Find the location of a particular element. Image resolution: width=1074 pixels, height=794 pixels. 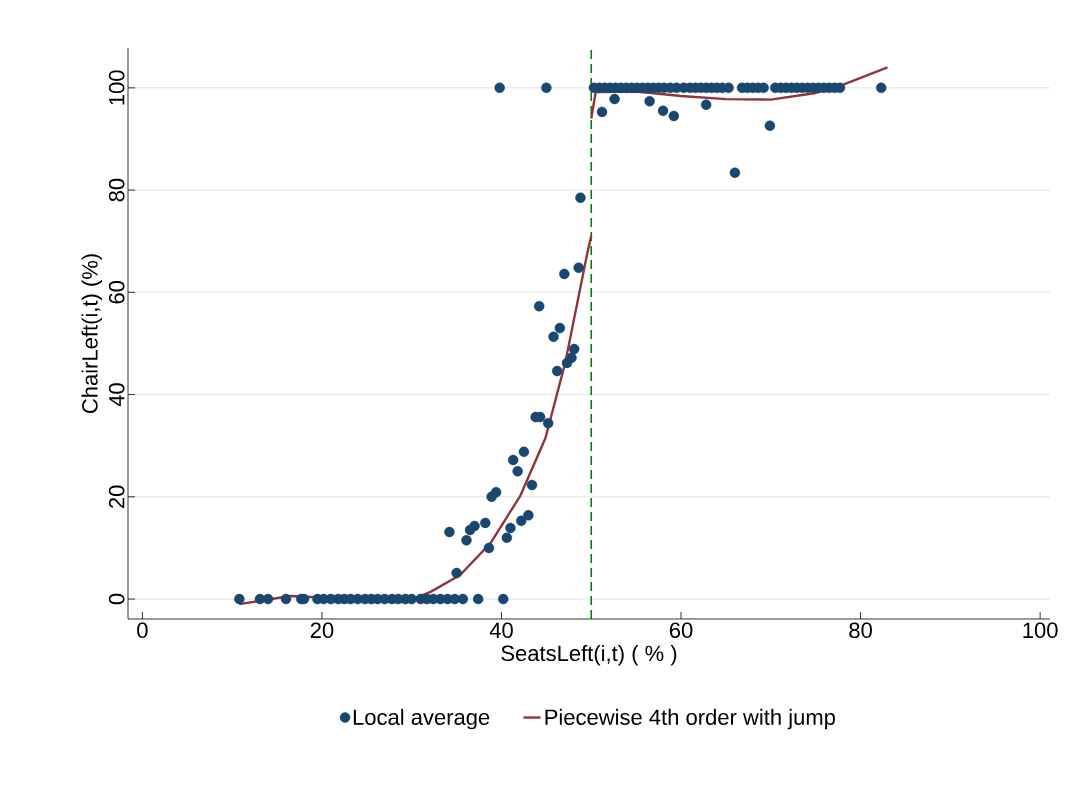

y-tick-label: 0 is located at coordinates (116, 599).